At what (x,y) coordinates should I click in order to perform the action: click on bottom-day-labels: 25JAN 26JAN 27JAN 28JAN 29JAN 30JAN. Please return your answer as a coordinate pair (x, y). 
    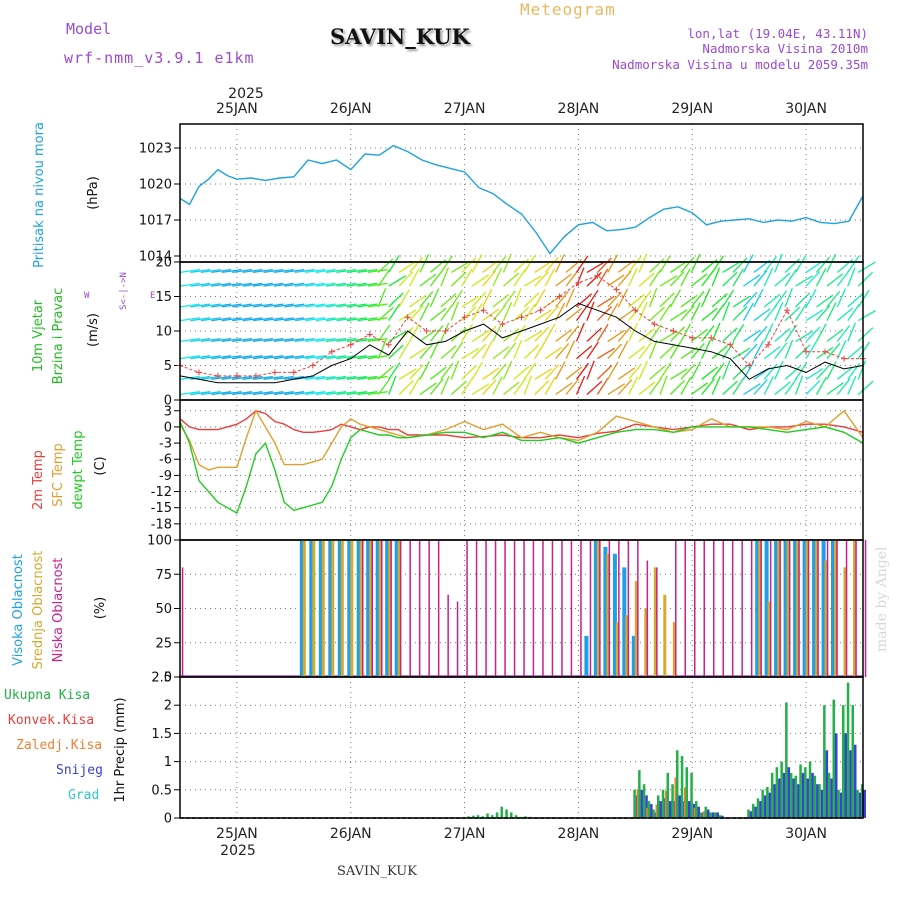
    Looking at the image, I should click on (521, 834).